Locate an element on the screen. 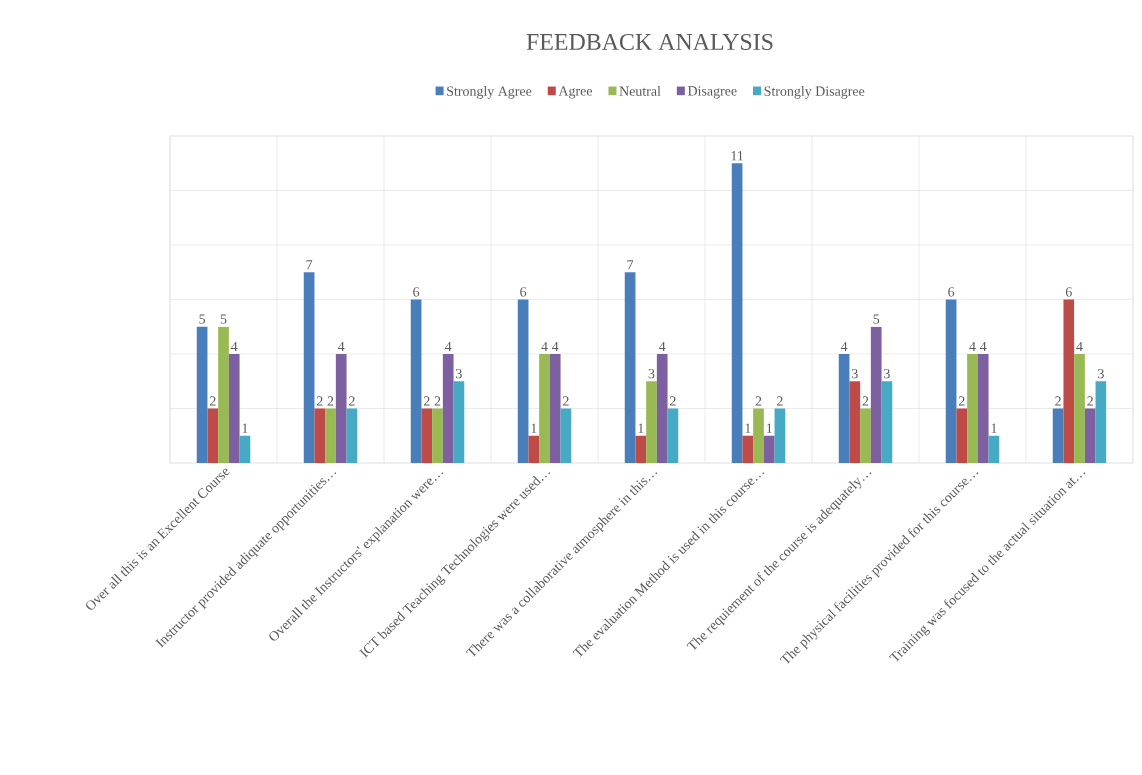 The height and width of the screenshot is (775, 1142). legend-label: Strongly Agree is located at coordinates (489, 92).